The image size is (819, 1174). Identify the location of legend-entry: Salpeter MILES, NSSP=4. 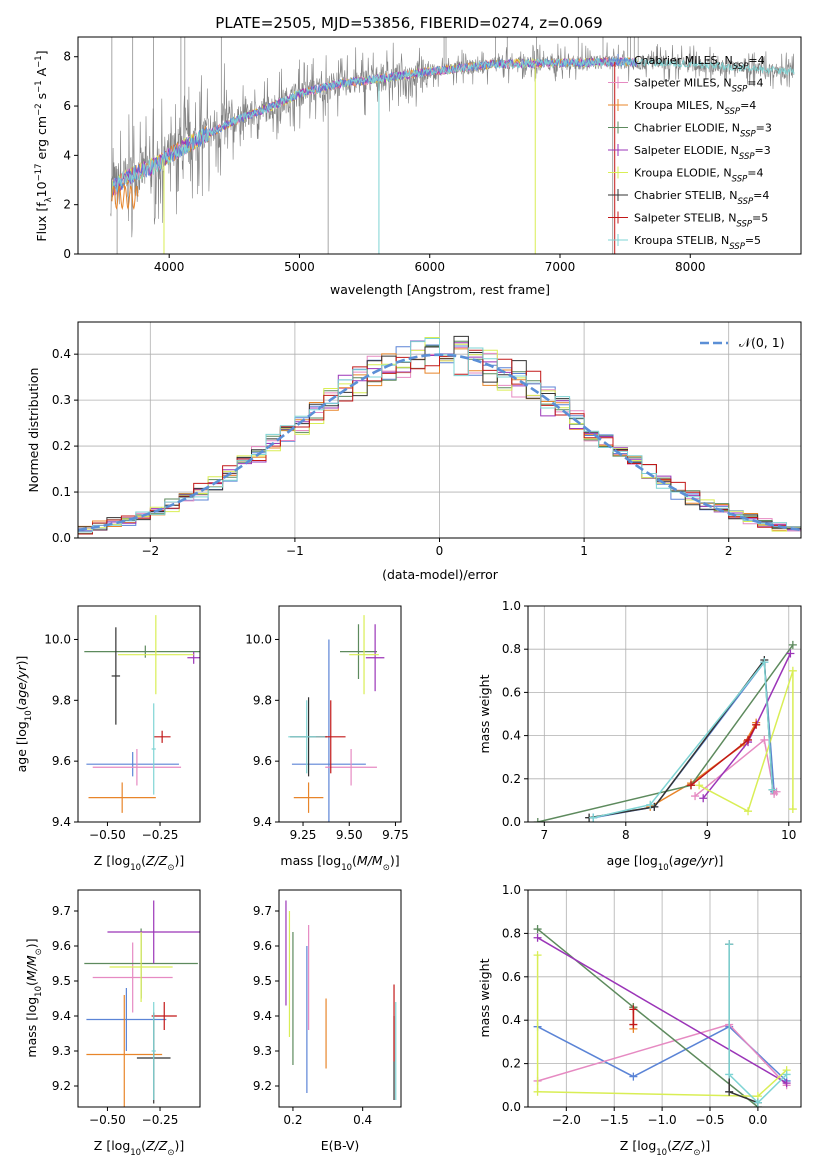
(699, 86).